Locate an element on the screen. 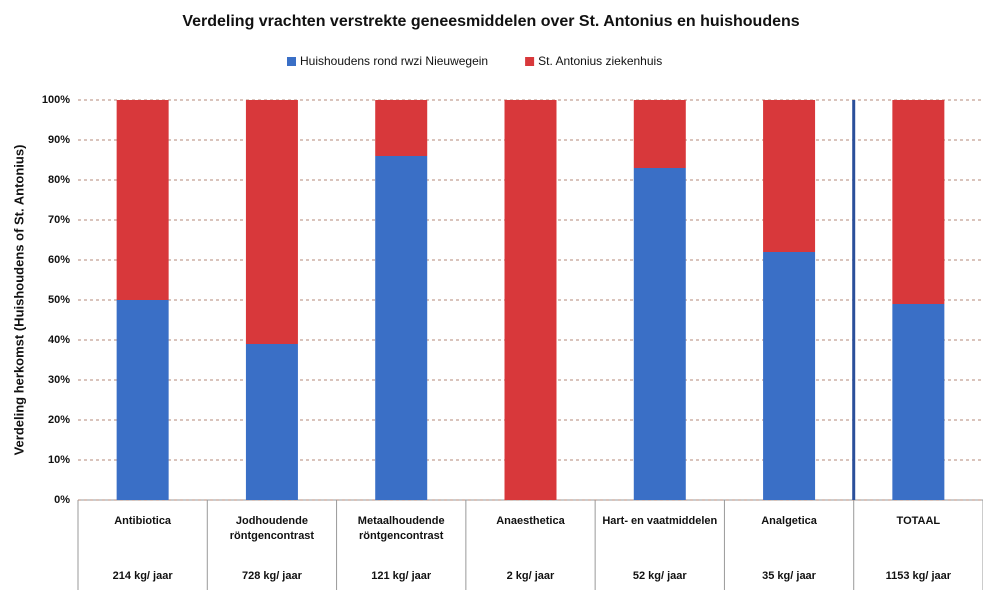 The width and height of the screenshot is (983, 590). y-tick-label: 60% is located at coordinates (59, 260).